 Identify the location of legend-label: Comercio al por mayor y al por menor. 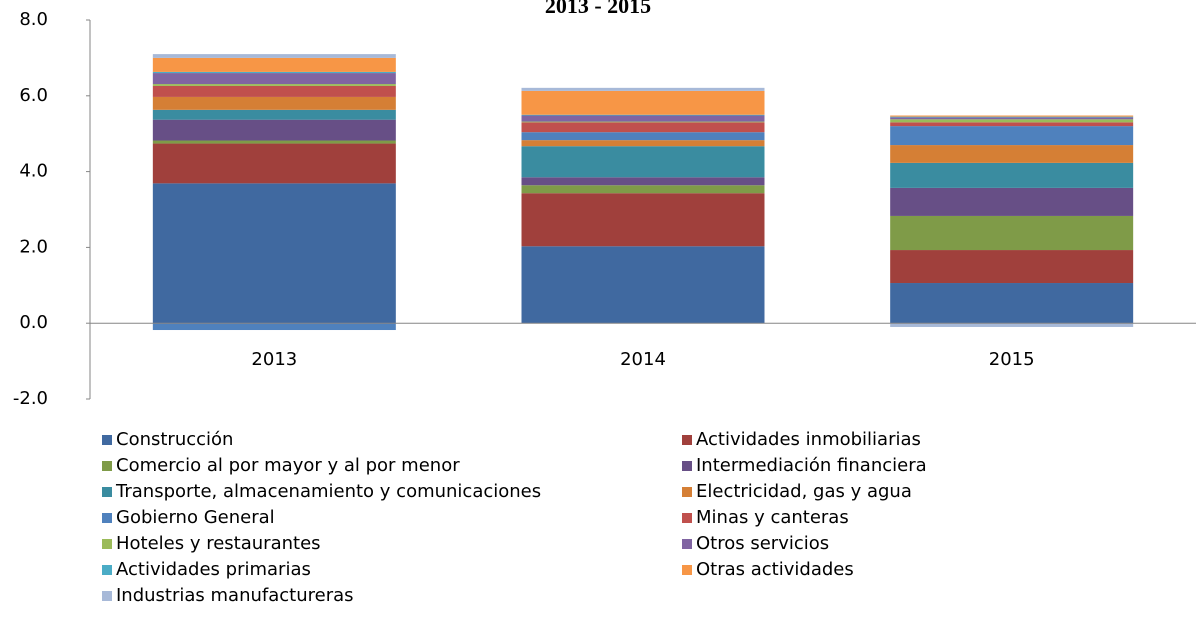
(288, 465).